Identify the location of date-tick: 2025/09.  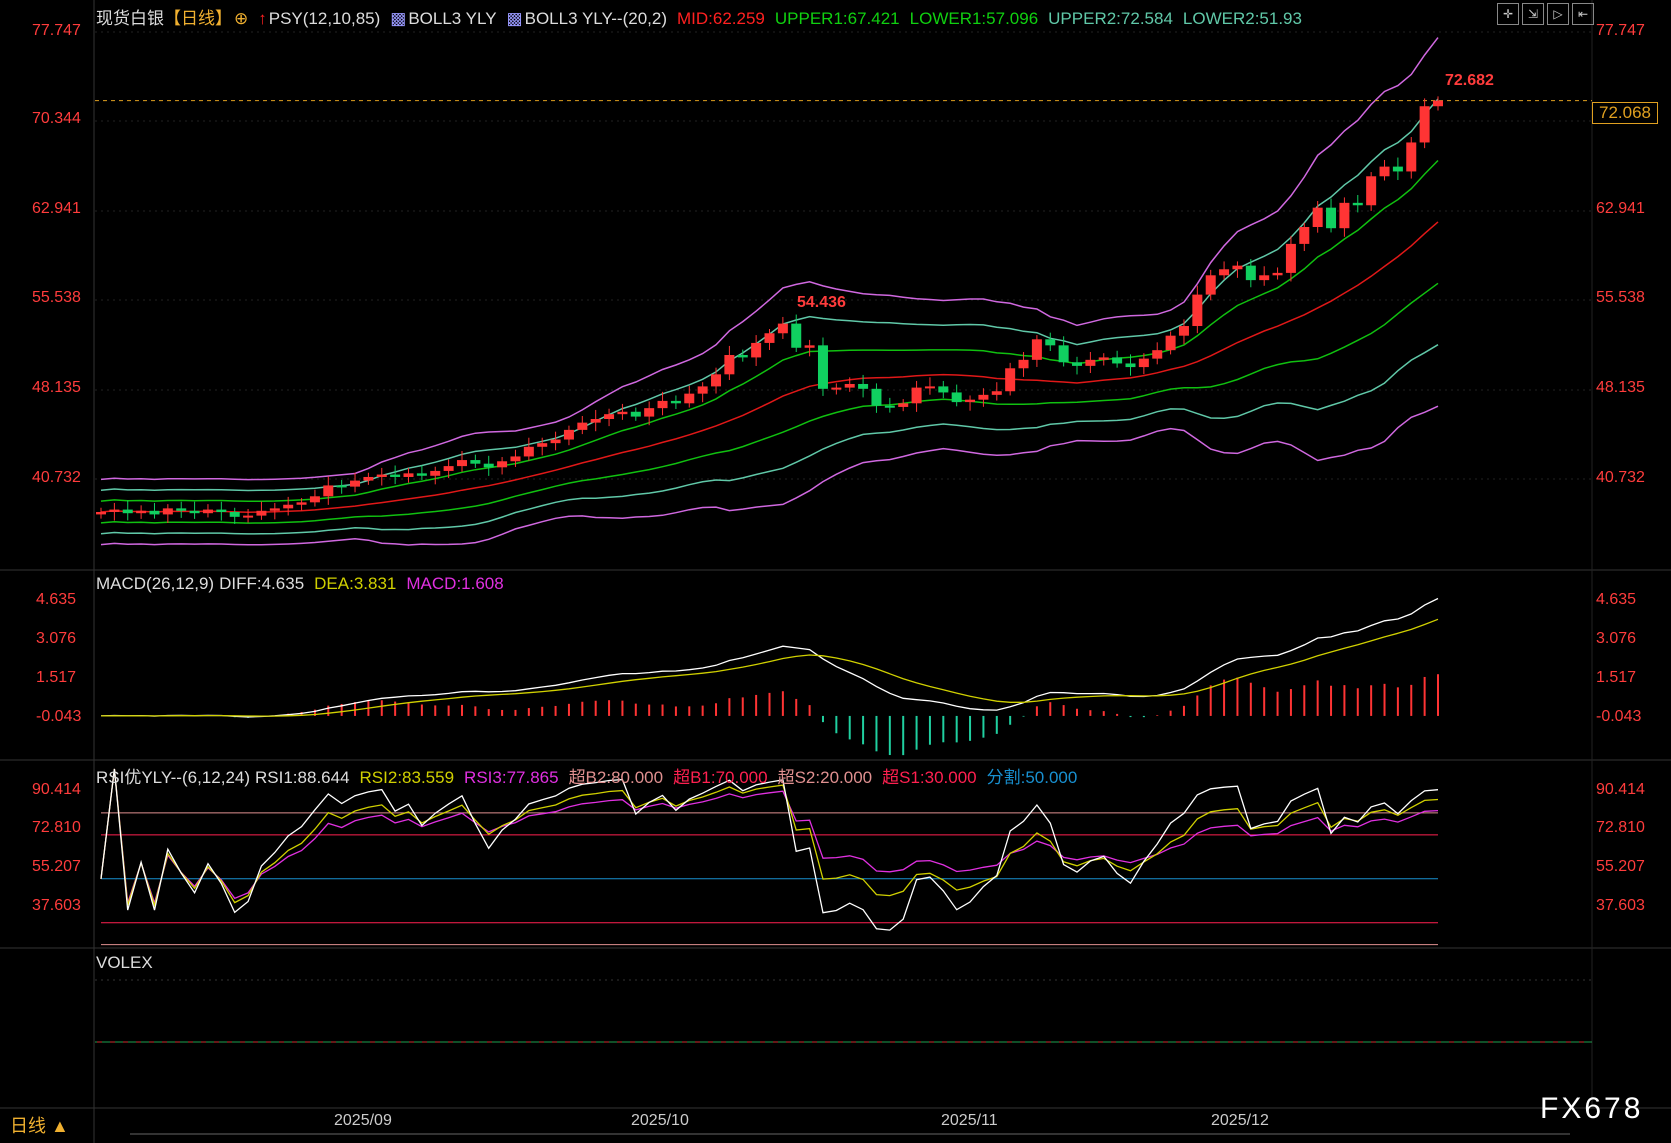
(363, 1120).